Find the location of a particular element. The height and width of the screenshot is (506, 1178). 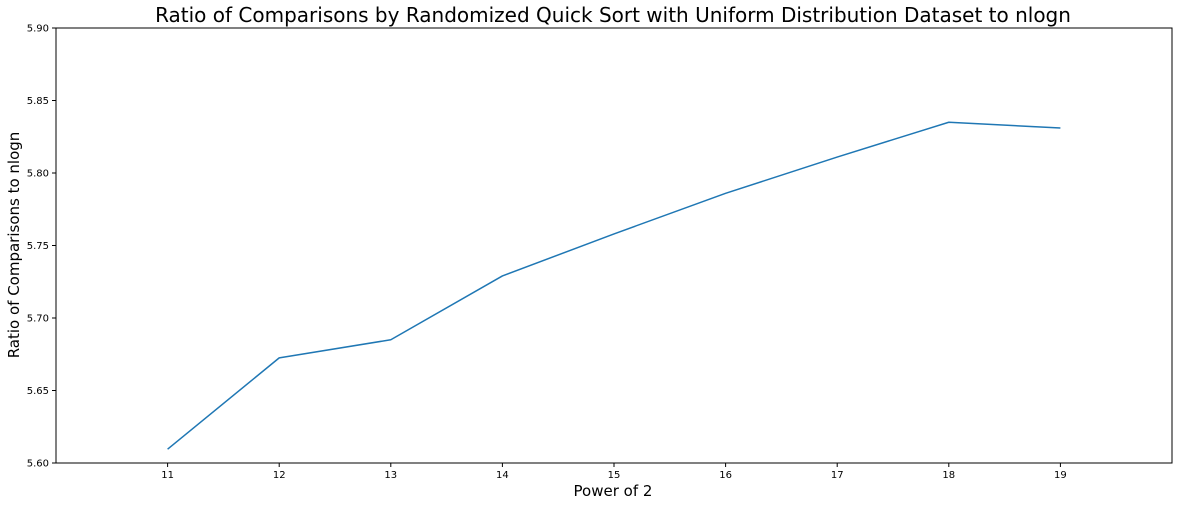

y-tick-label: 5.90 is located at coordinates (38, 29).